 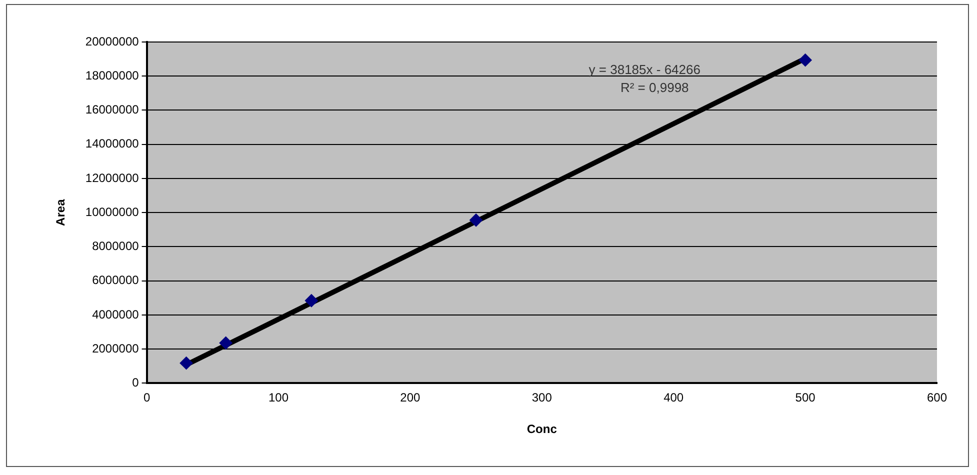 I want to click on y-tick-label: 2000000, so click(x=116, y=348).